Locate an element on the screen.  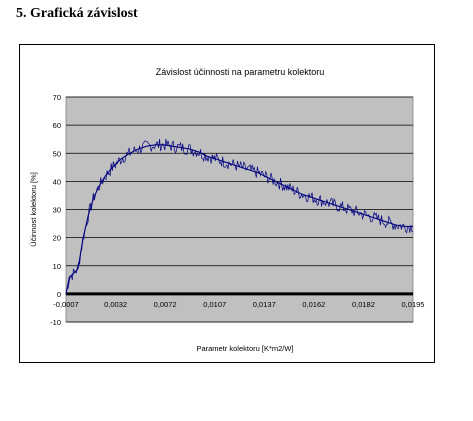
y-axis-ticks: -10 0 10 20 30 40 50 60 70 is located at coordinates (55, 210).